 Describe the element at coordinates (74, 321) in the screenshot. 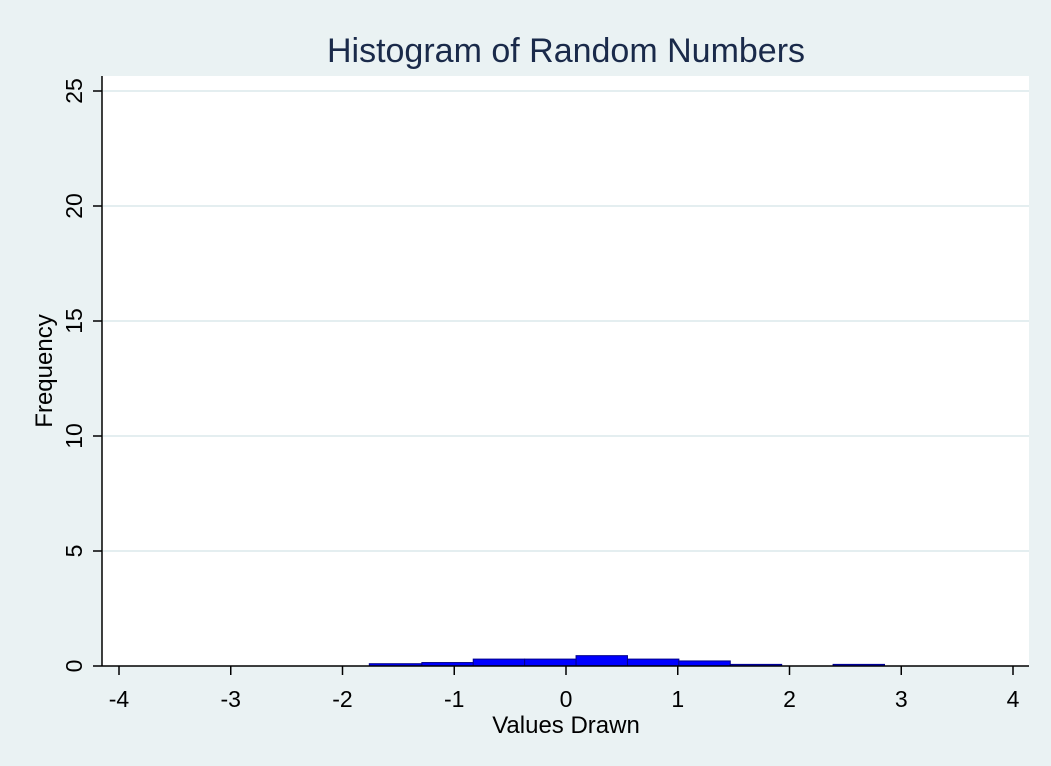

I see `y-tick-label: 15` at that location.